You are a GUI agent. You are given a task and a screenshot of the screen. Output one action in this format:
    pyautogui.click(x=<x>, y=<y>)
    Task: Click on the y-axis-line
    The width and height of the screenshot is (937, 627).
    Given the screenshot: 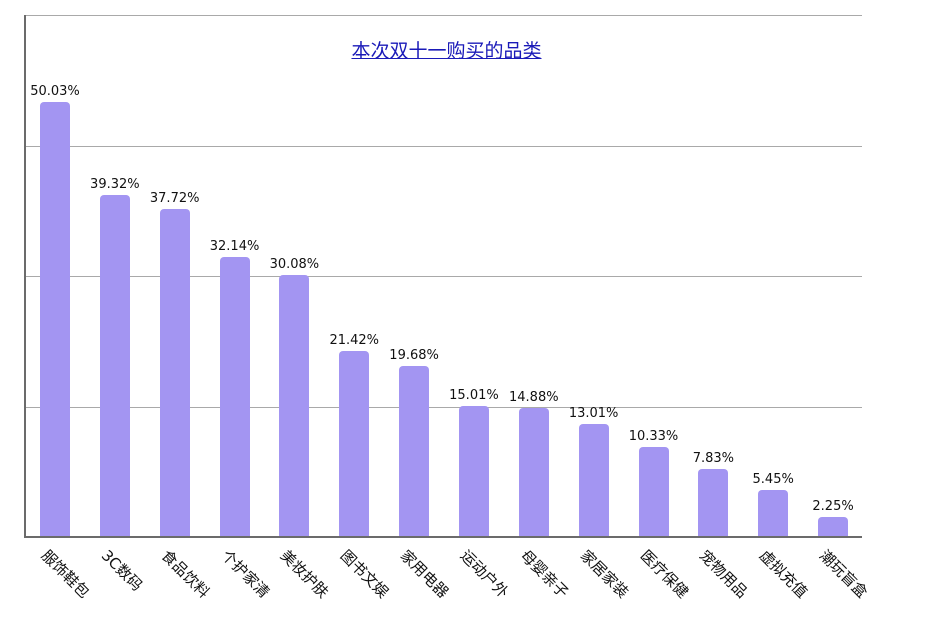 What is the action you would take?
    pyautogui.click(x=25, y=276)
    